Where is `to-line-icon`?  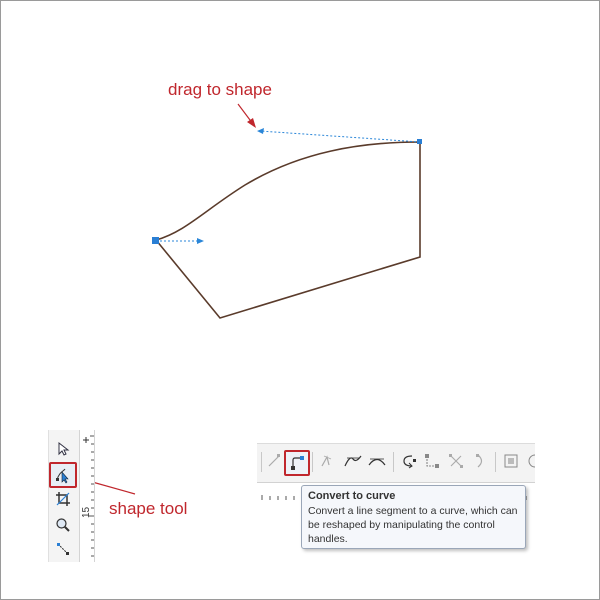
to-line-icon is located at coordinates (274, 460).